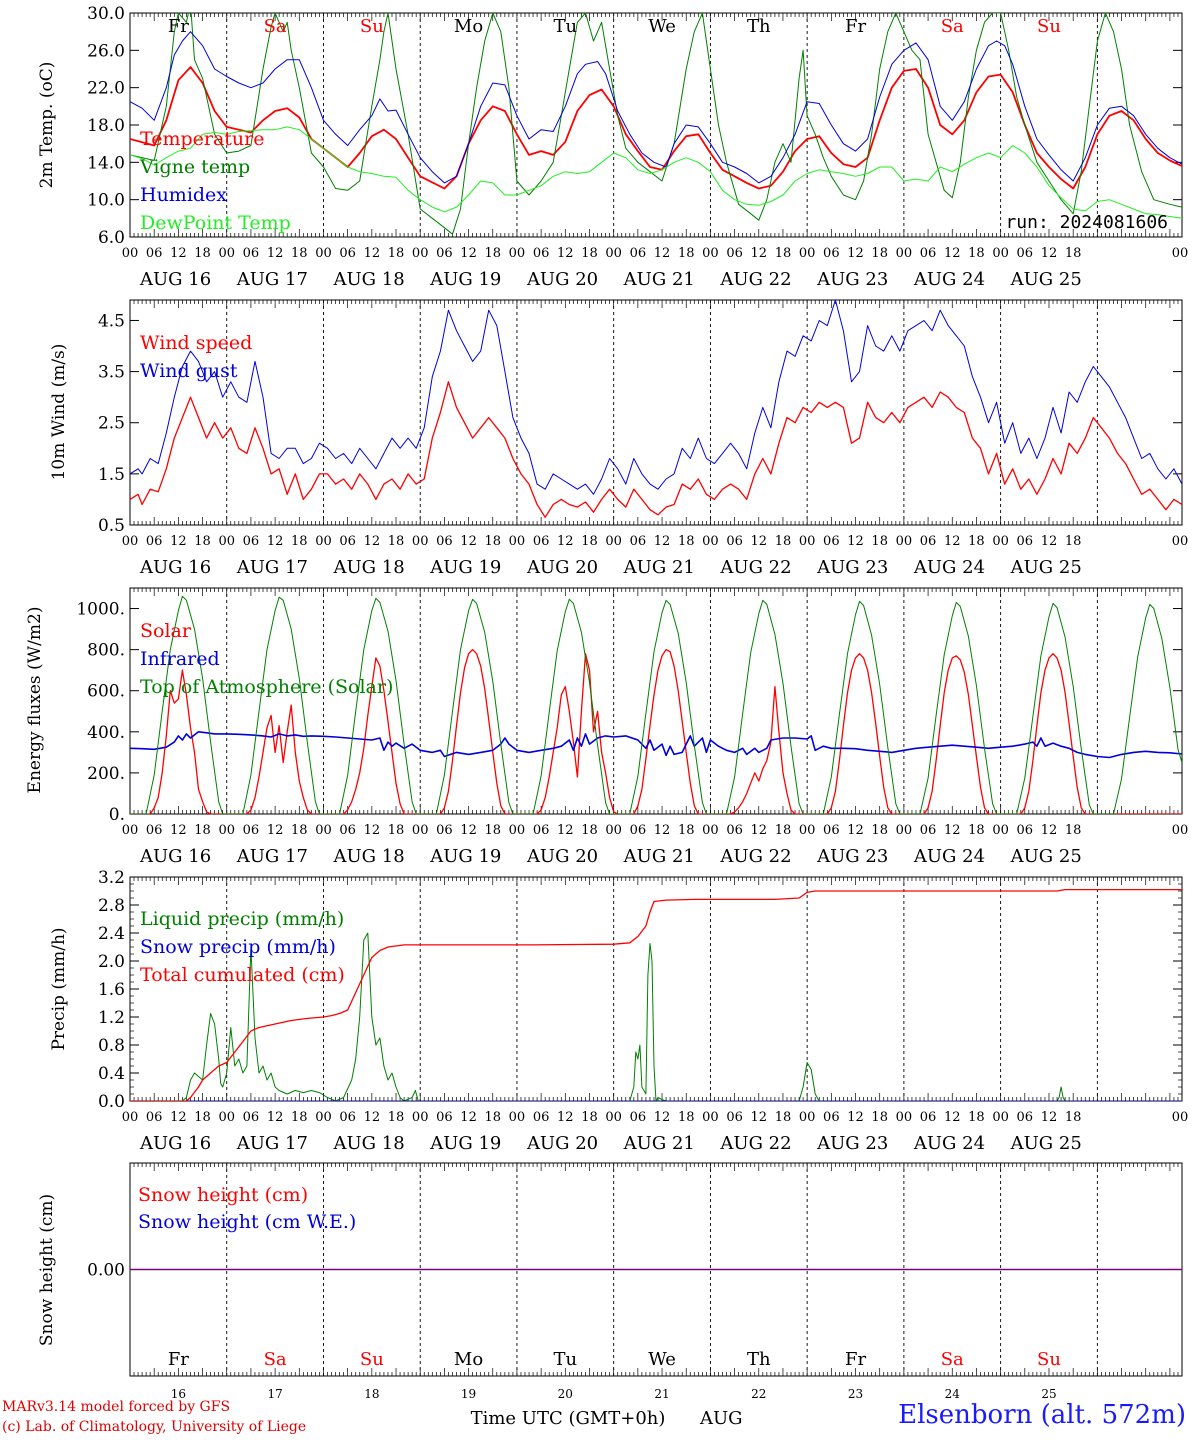 This screenshot has width=1194, height=1440. I want to click on y-tick-label: 4.5, so click(111, 321).